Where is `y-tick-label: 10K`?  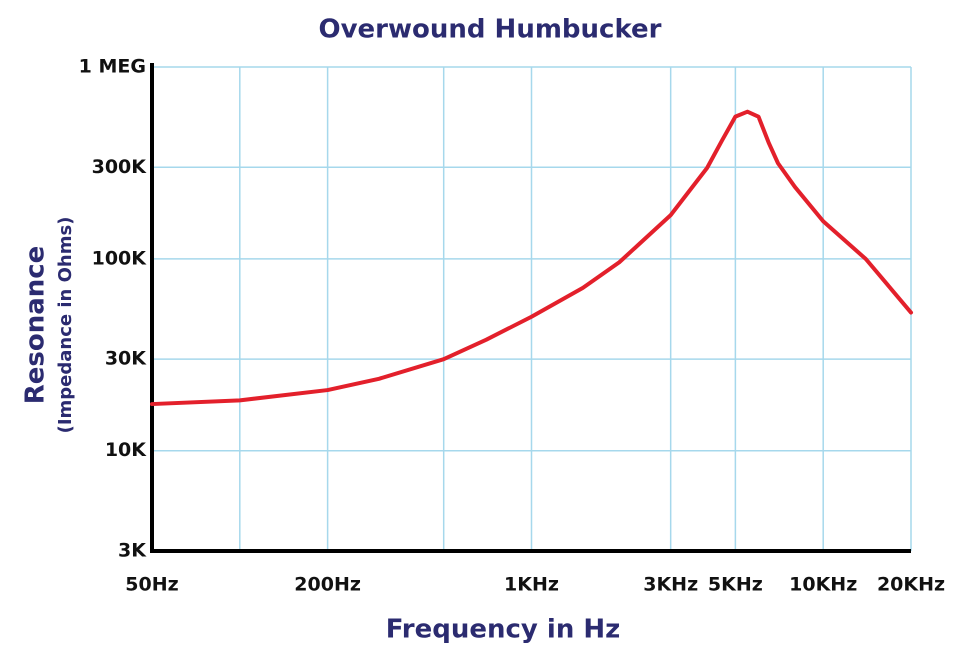 y-tick-label: 10K is located at coordinates (126, 450).